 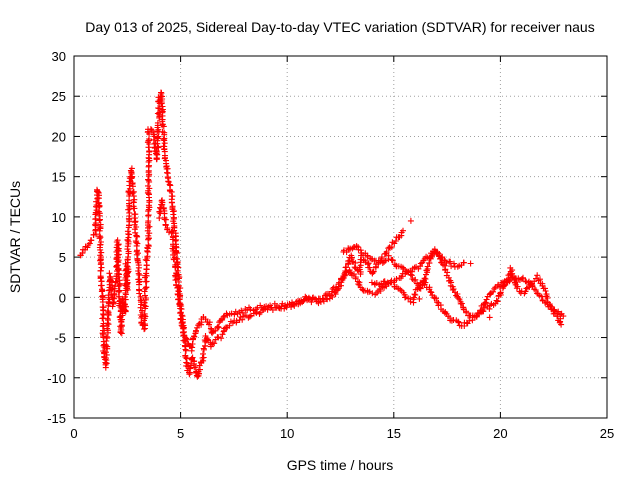 What do you see at coordinates (56, 378) in the screenshot?
I see `y-tick-label: -10` at bounding box center [56, 378].